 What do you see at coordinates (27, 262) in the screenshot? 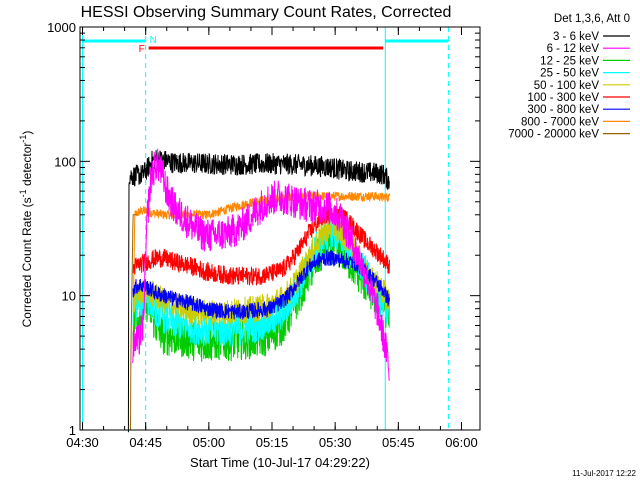
I see `y-axis-label-main: Corrected Count Rate (s` at bounding box center [27, 262].